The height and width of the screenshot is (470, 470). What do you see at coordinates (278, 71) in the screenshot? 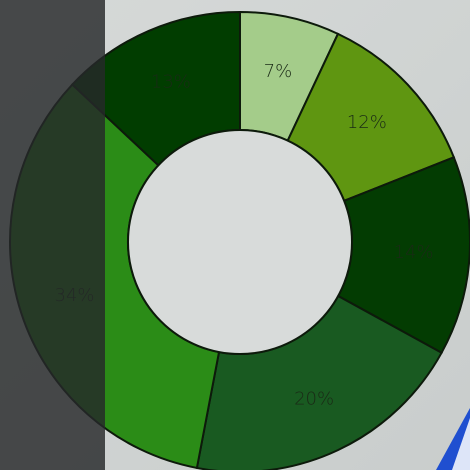
I see `slice-label-7pct: 7%` at bounding box center [278, 71].